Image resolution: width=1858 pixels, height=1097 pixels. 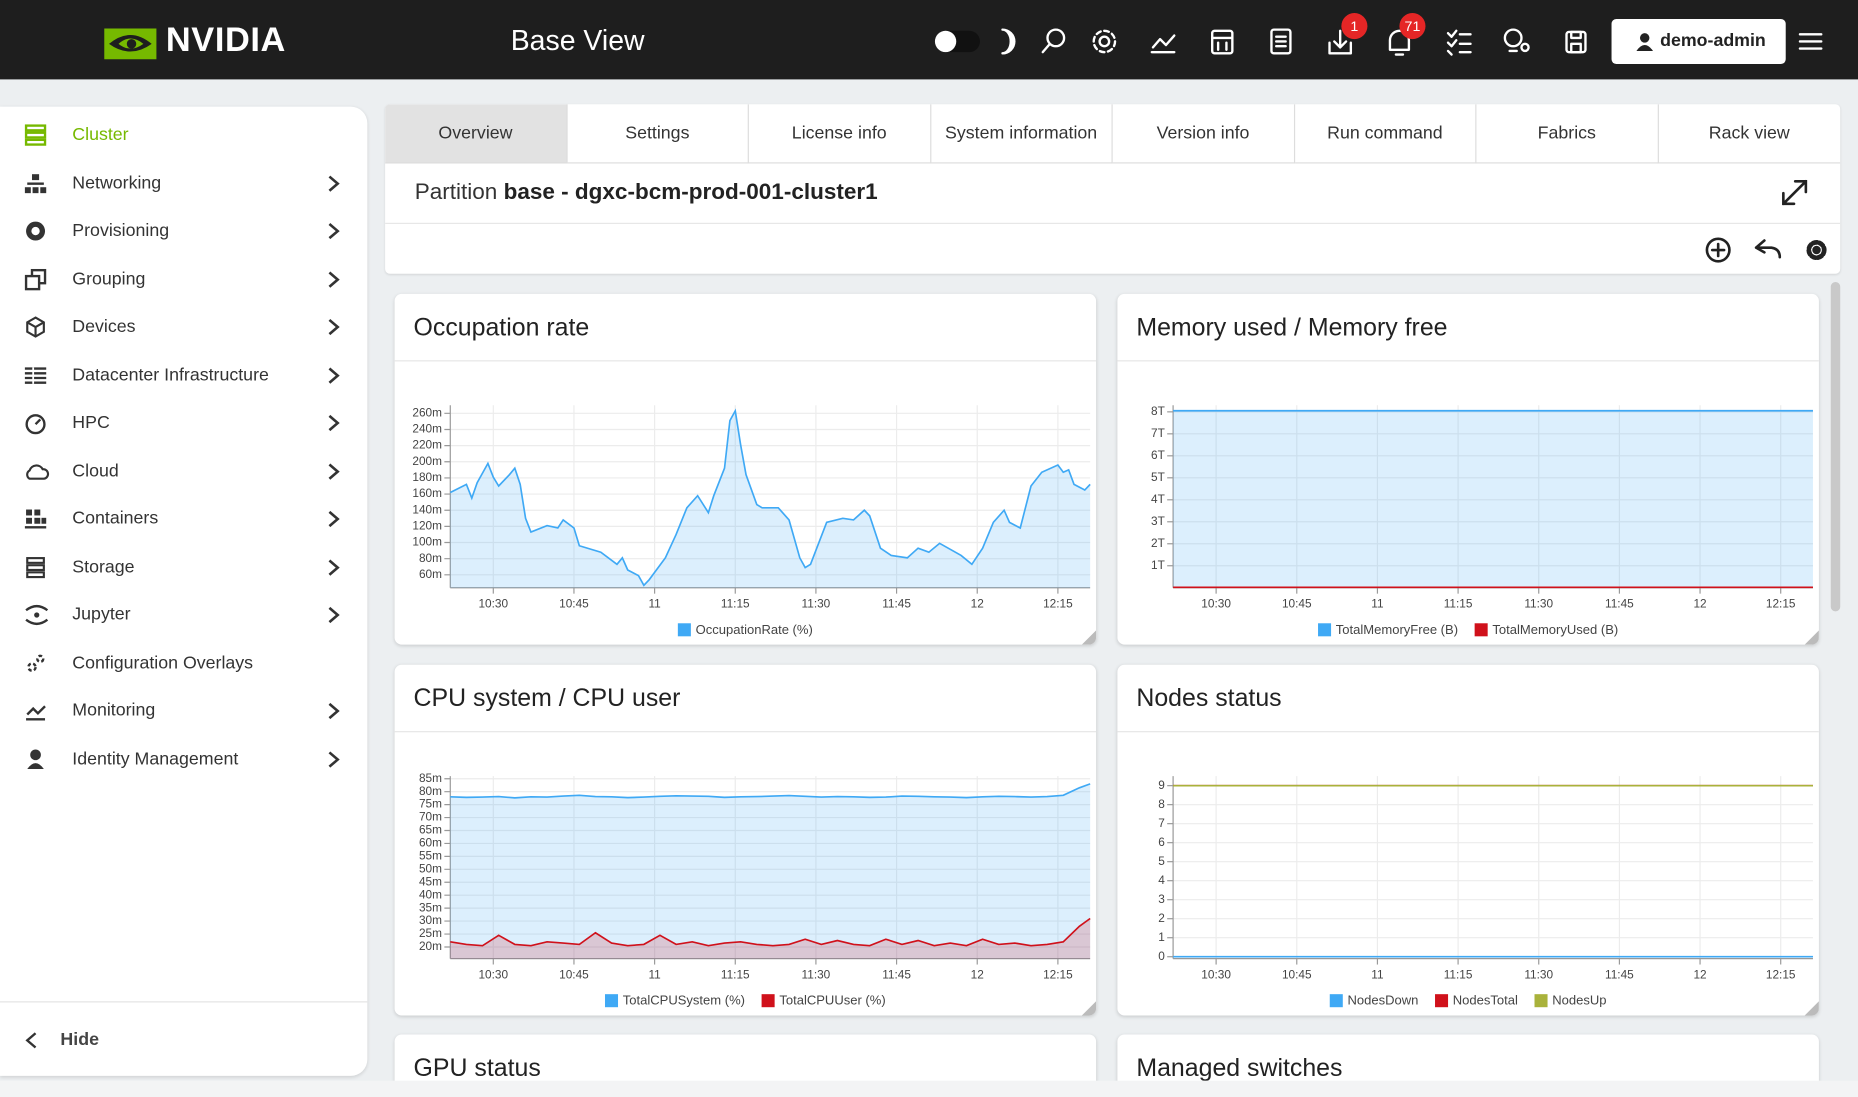 What do you see at coordinates (183, 230) in the screenshot?
I see `nav-item: Provisioning` at bounding box center [183, 230].